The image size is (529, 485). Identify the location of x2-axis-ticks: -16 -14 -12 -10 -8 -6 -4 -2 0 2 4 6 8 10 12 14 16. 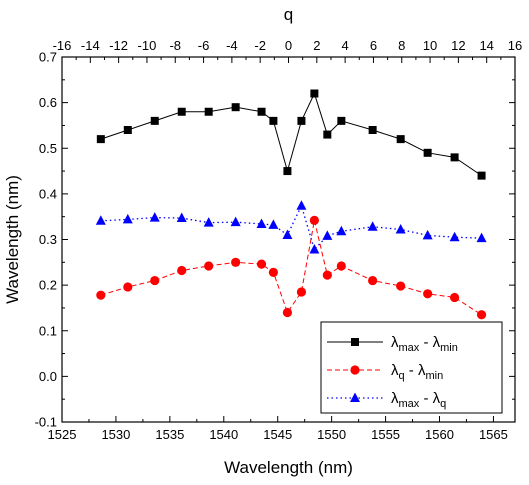
(287, 50).